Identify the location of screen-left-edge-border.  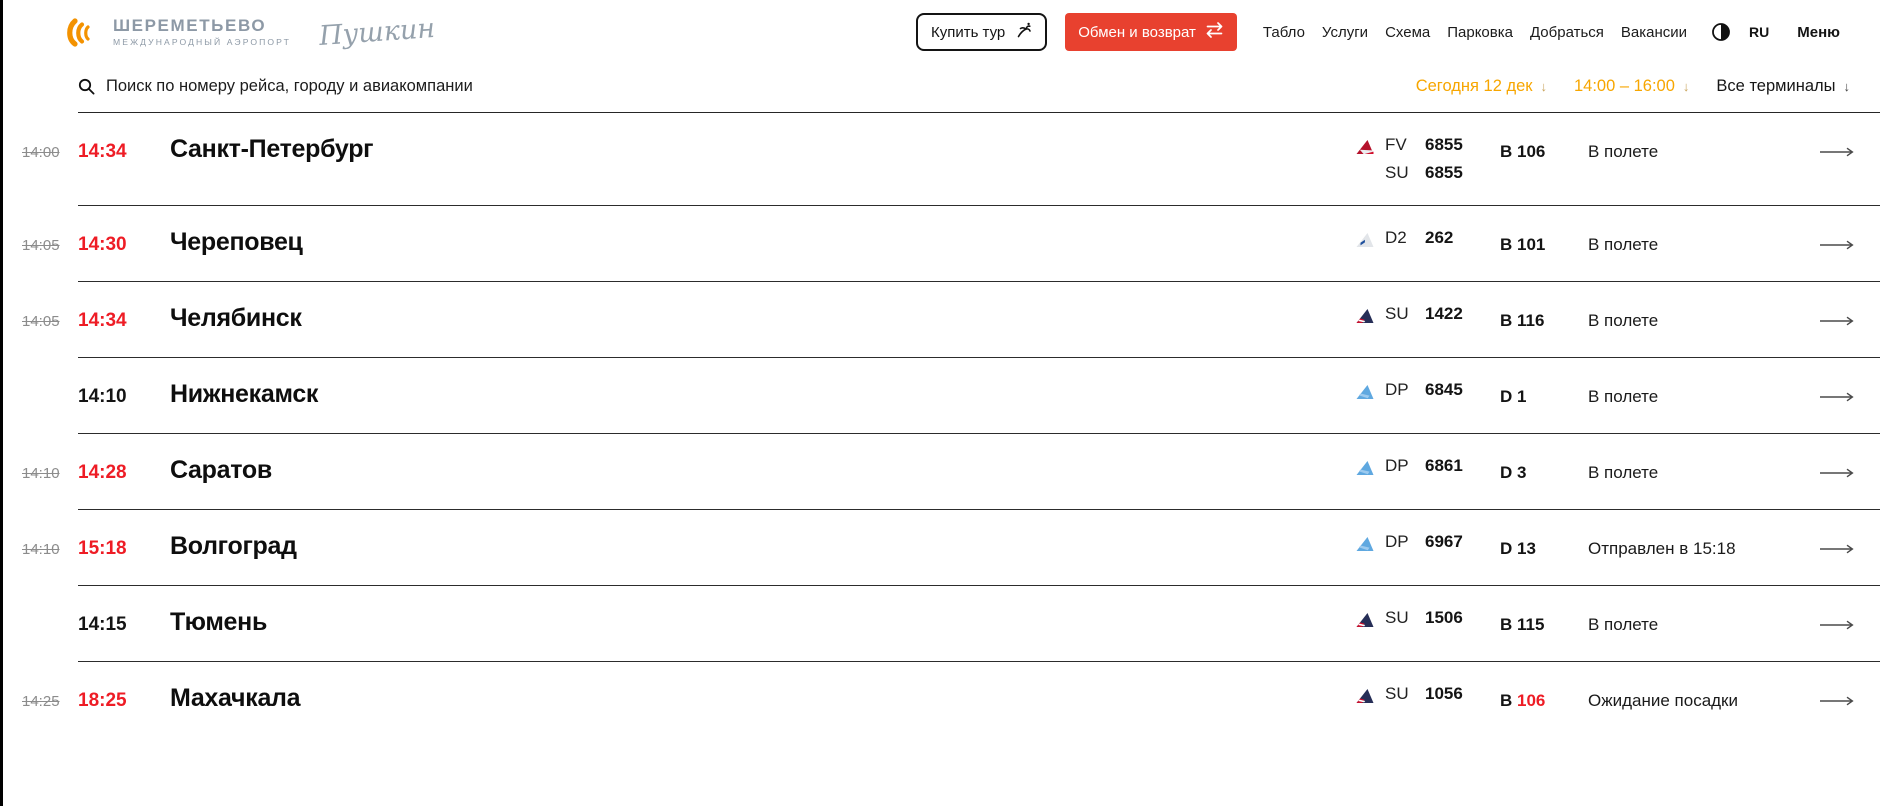
(1, 403).